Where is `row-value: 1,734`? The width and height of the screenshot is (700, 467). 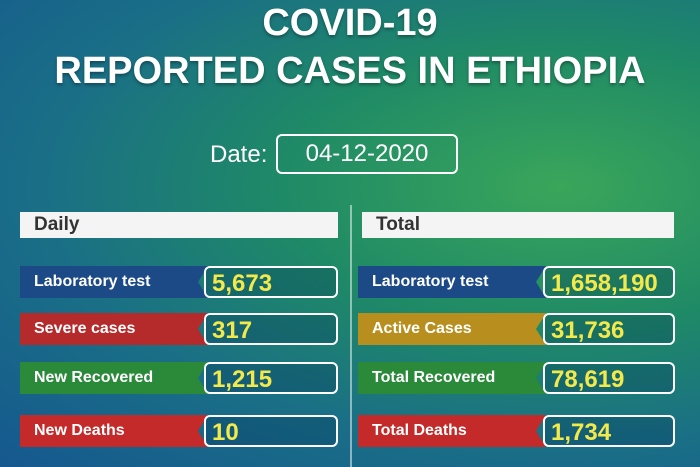 row-value: 1,734 is located at coordinates (609, 431).